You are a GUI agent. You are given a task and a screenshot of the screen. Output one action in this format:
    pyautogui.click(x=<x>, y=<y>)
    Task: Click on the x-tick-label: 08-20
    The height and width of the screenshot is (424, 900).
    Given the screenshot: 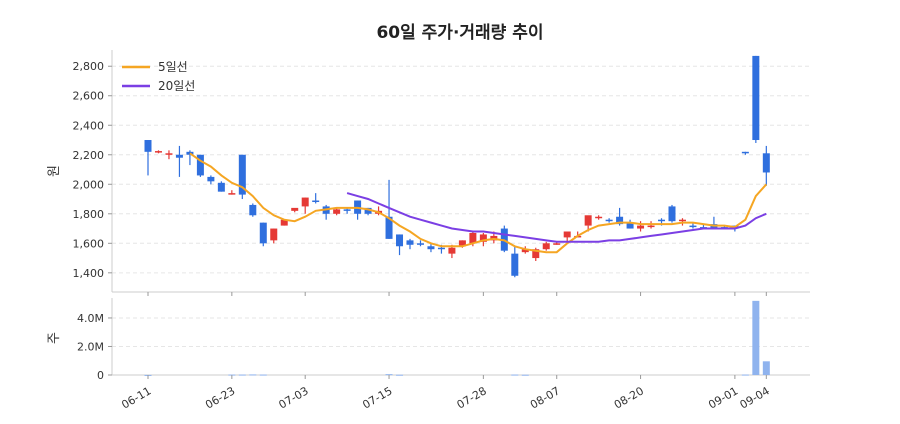 What is the action you would take?
    pyautogui.click(x=629, y=397)
    